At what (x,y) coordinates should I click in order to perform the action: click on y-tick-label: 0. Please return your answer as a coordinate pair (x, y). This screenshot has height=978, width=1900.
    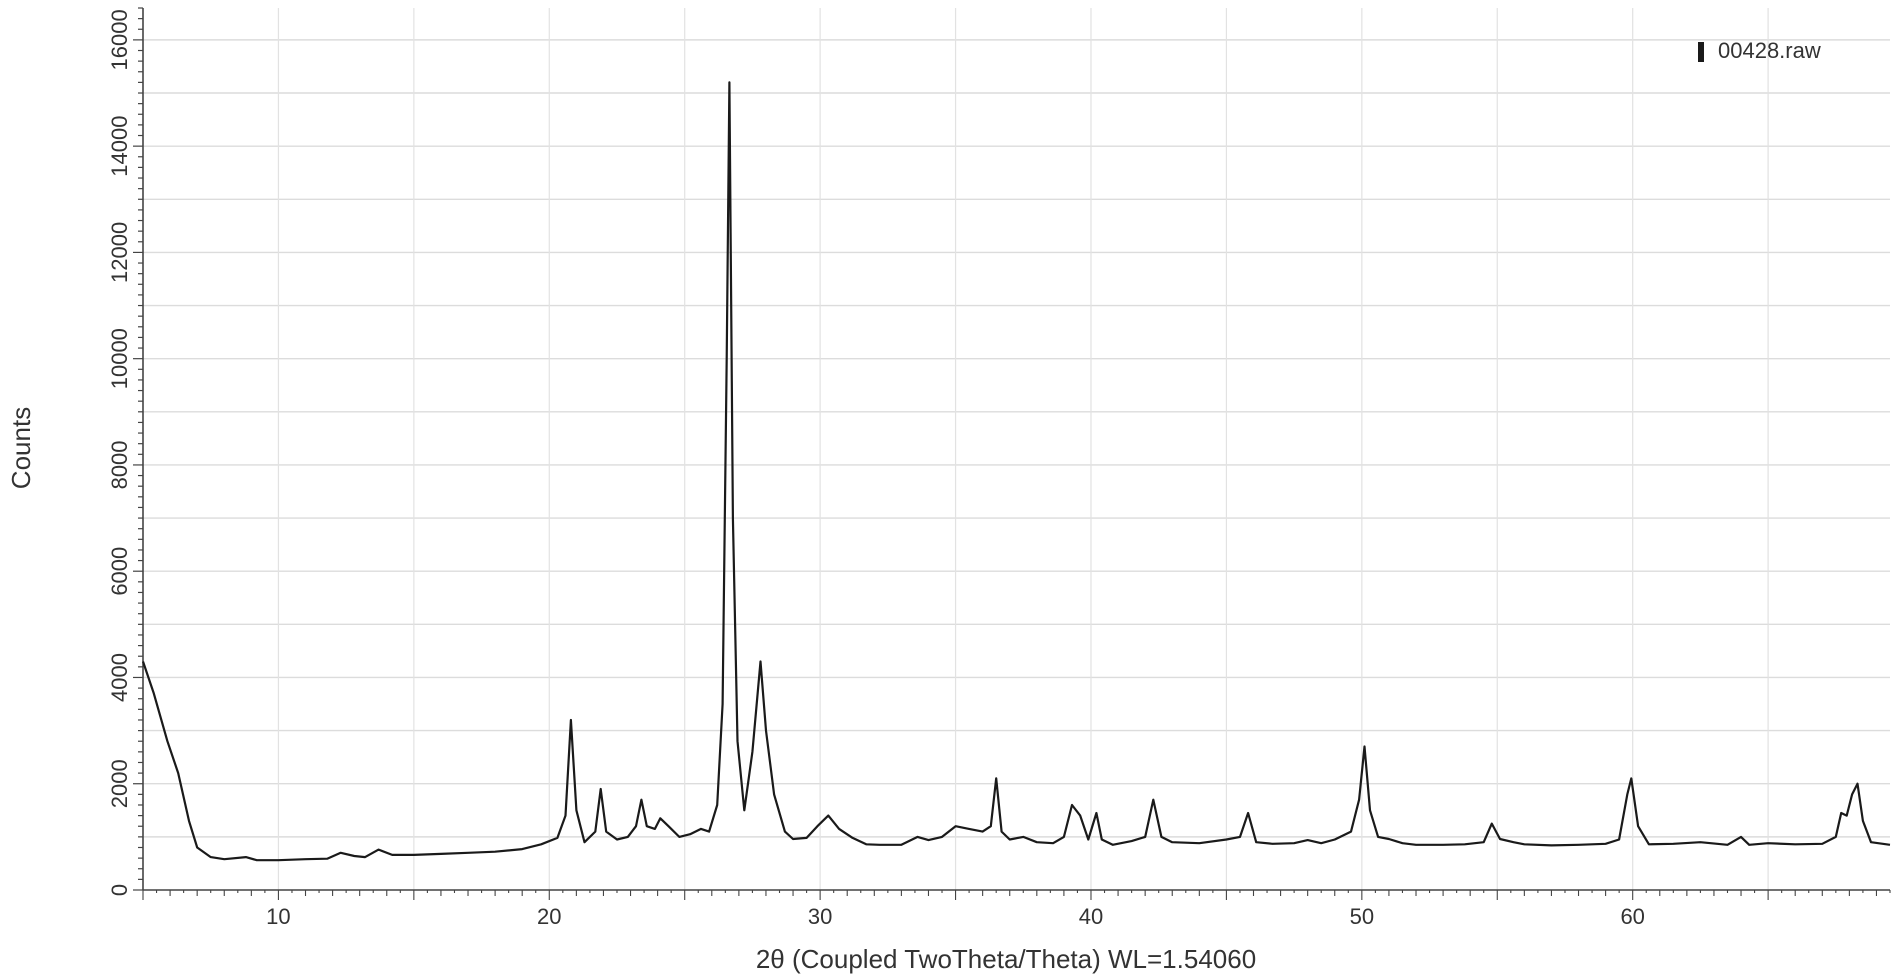
    Looking at the image, I should click on (119, 890).